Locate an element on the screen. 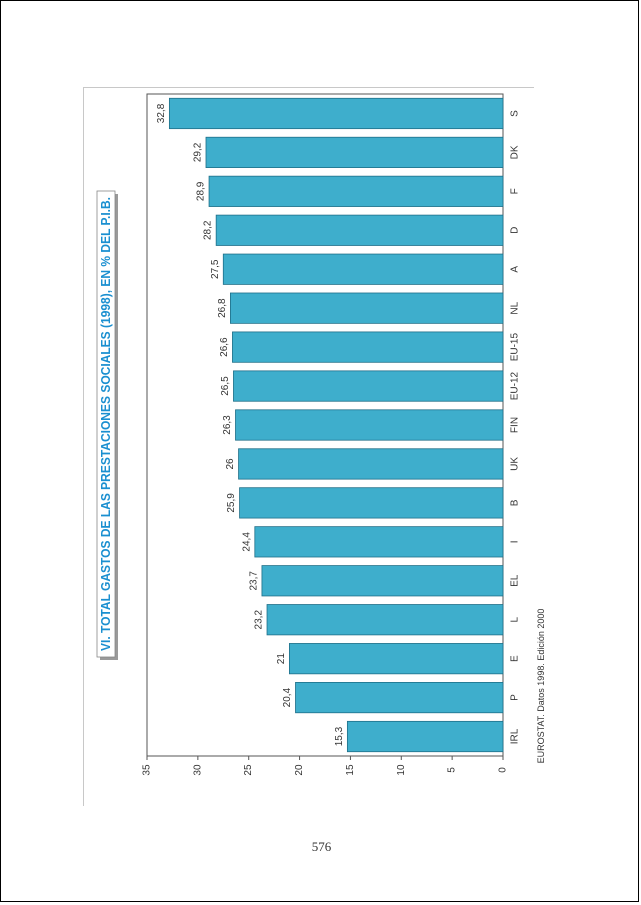 This screenshot has width=641, height=905. category-labels-group: S DK F D A NL EU-15 EU-12 FIN UK B I EL L E P IRL is located at coordinates (515, 427).